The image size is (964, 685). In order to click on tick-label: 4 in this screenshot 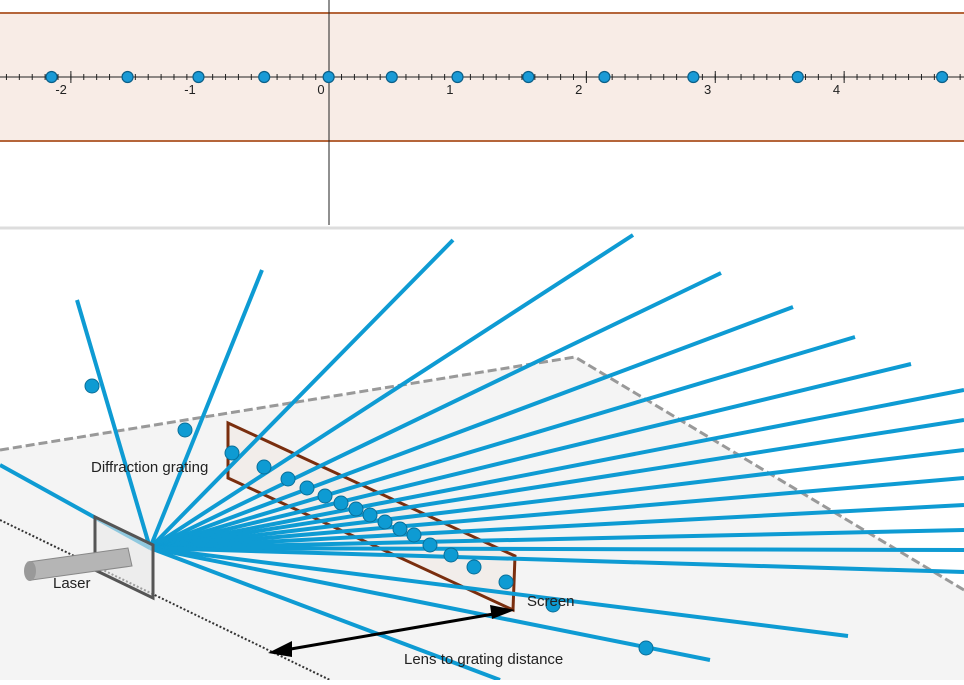, I will do `click(836, 89)`.